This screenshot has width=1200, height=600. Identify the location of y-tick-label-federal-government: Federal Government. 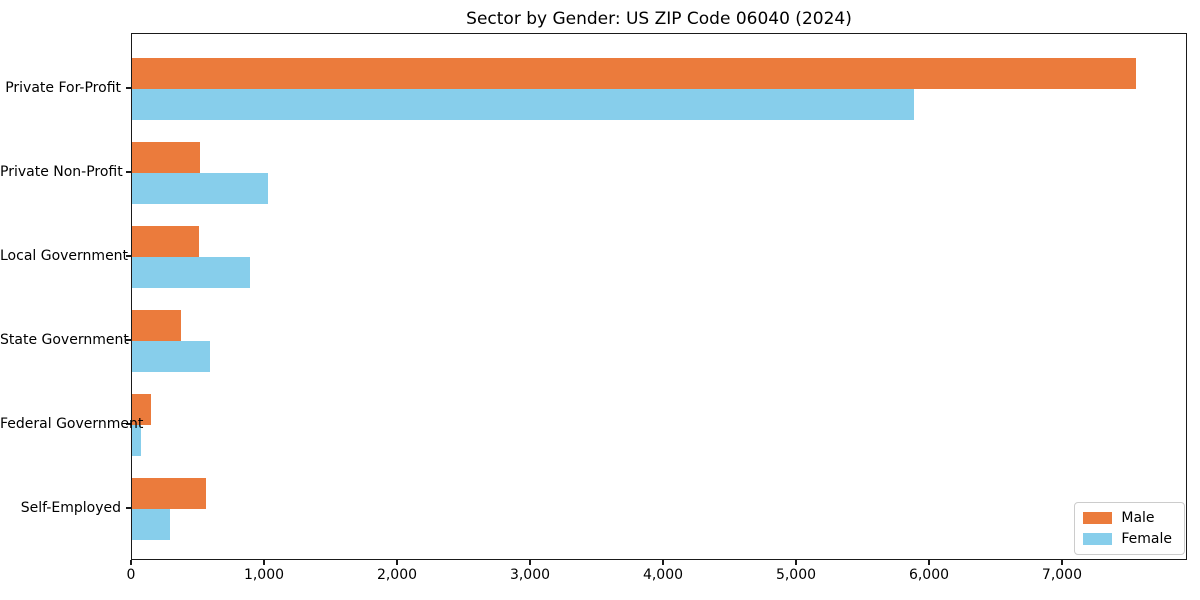
(72, 424).